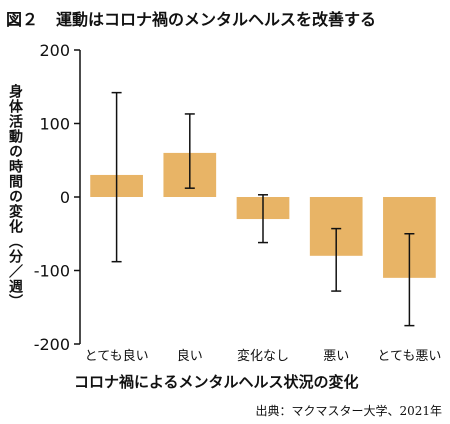 This screenshot has height=424, width=450. I want to click on x-axis-label: コロナ禍によるメンタルヘルス状況の変化, so click(216, 382).